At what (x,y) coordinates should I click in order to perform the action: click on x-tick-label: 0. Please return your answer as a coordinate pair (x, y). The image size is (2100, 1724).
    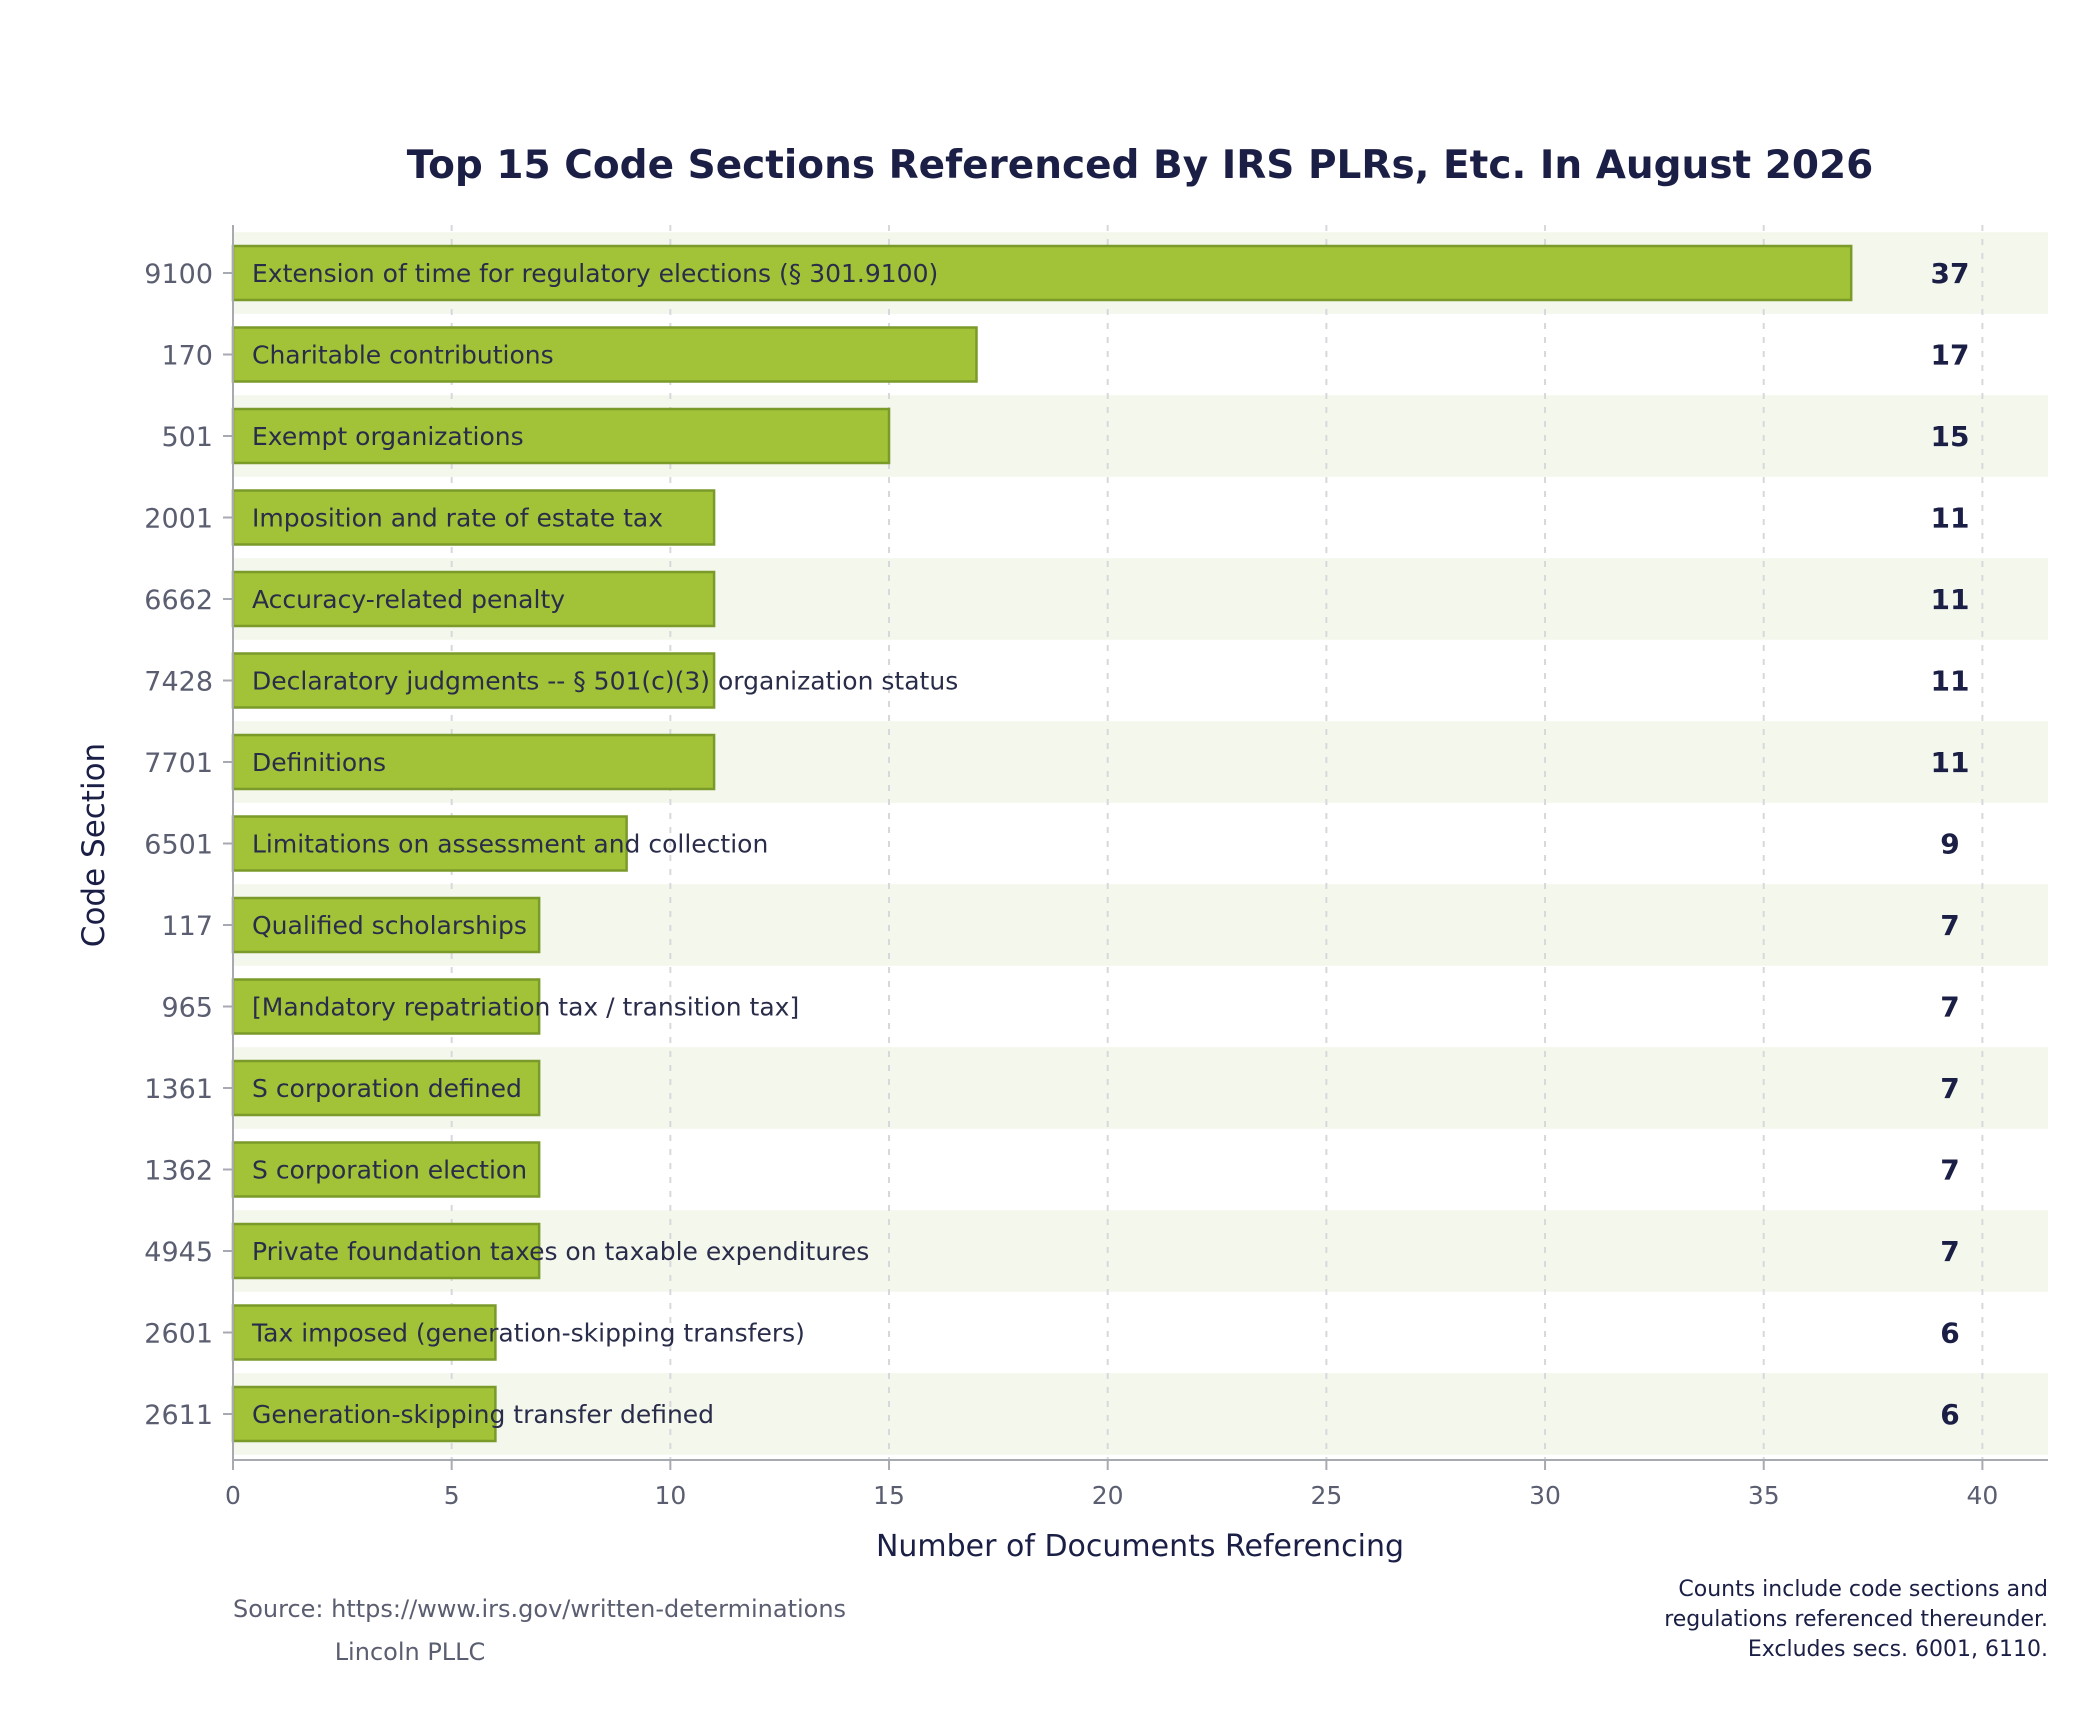
    Looking at the image, I should click on (233, 1495).